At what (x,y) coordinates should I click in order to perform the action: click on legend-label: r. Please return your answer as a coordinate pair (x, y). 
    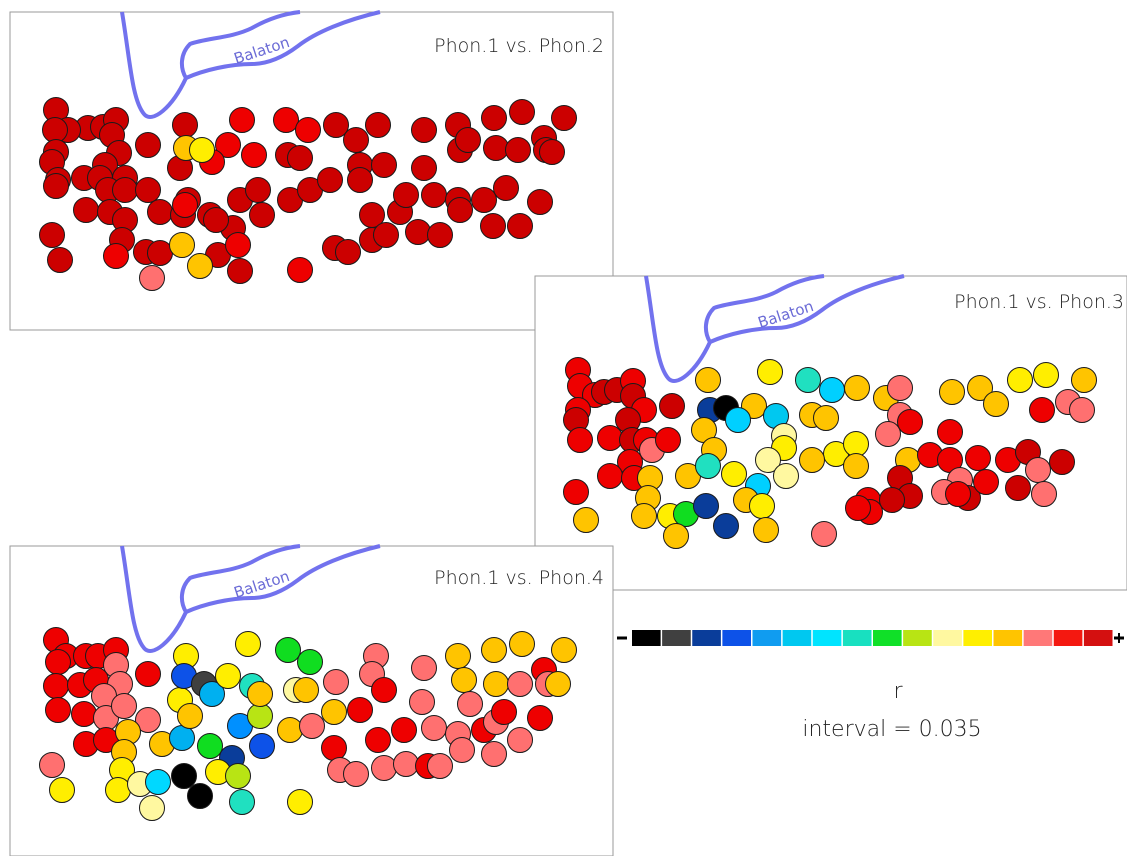
    Looking at the image, I should click on (898, 691).